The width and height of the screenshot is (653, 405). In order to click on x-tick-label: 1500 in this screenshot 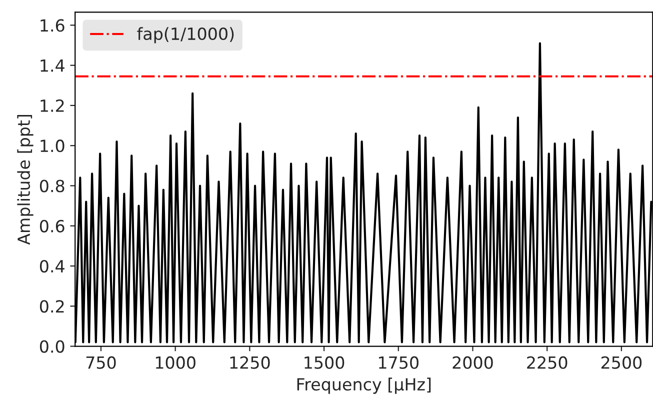, I will do `click(324, 362)`.